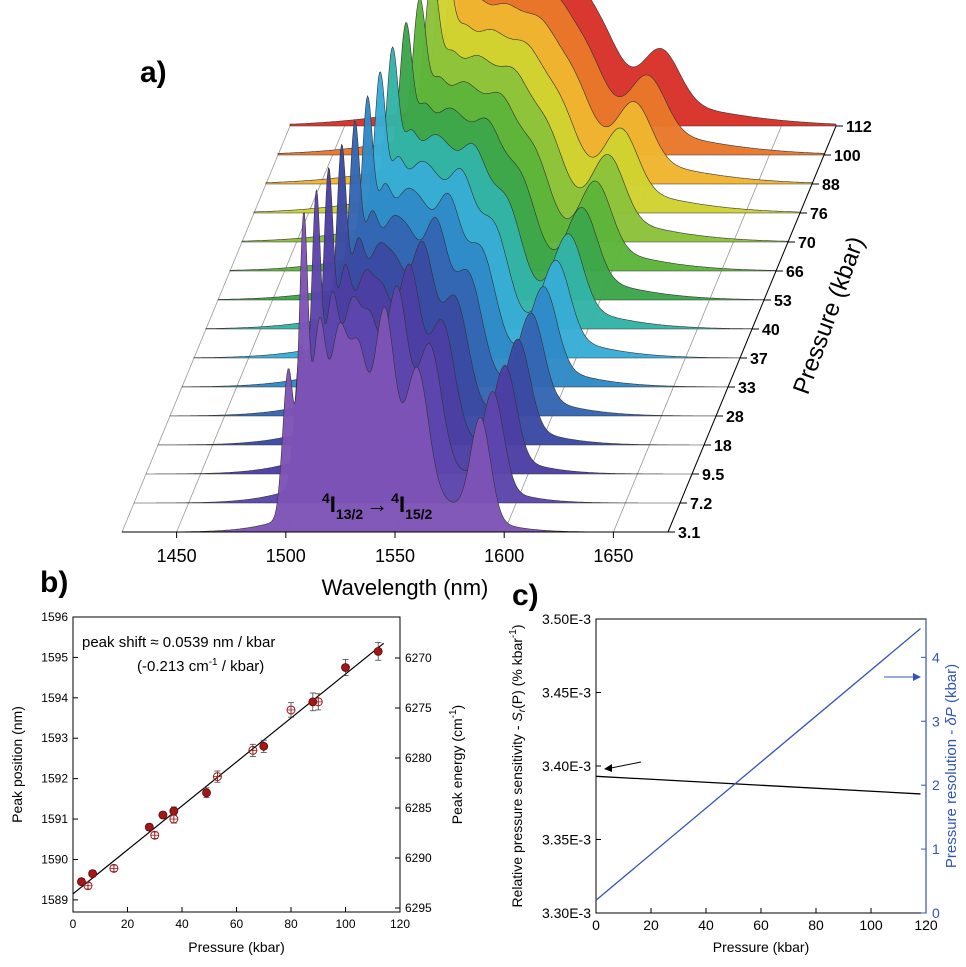 The width and height of the screenshot is (966, 967). What do you see at coordinates (566, 693) in the screenshot?
I see `y-left-tick-label: 3.45E-3` at bounding box center [566, 693].